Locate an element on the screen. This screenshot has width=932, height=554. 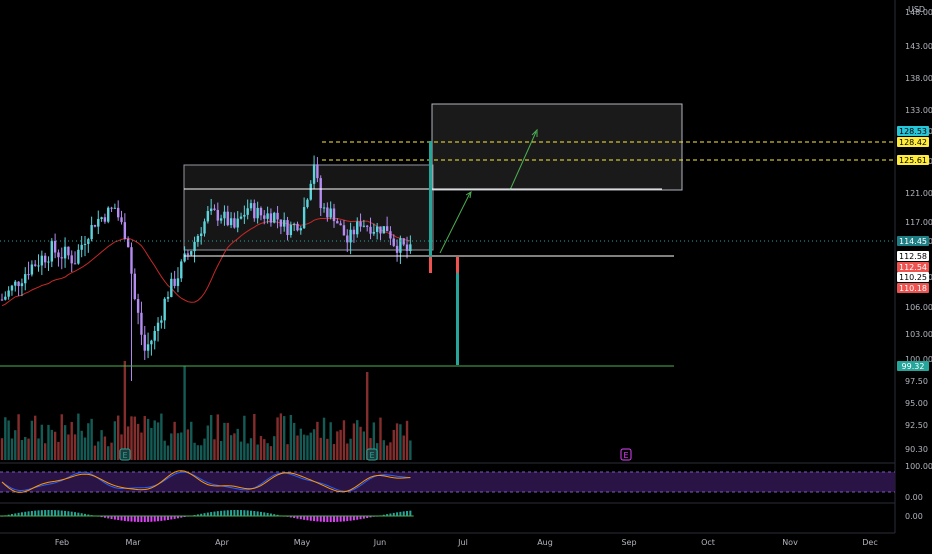
drop-bar is located at coordinates (457, 319).